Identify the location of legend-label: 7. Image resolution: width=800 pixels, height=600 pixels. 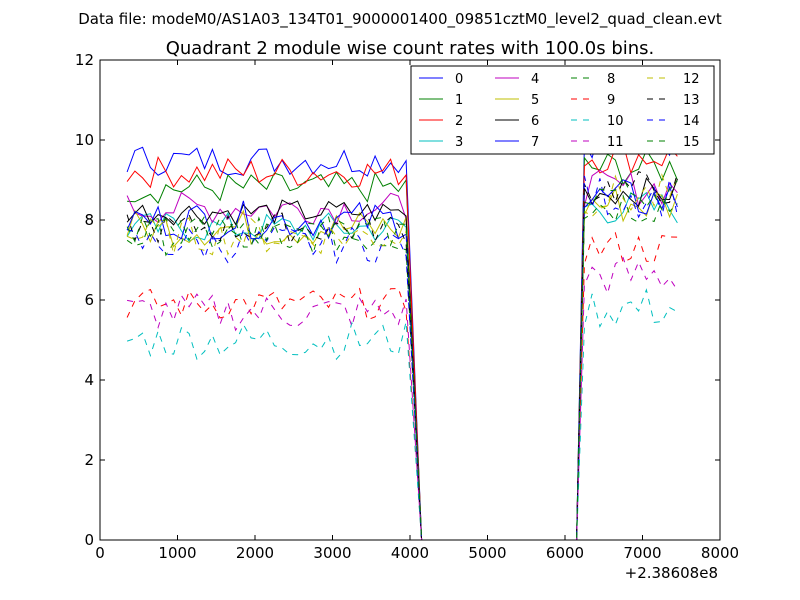
(535, 142).